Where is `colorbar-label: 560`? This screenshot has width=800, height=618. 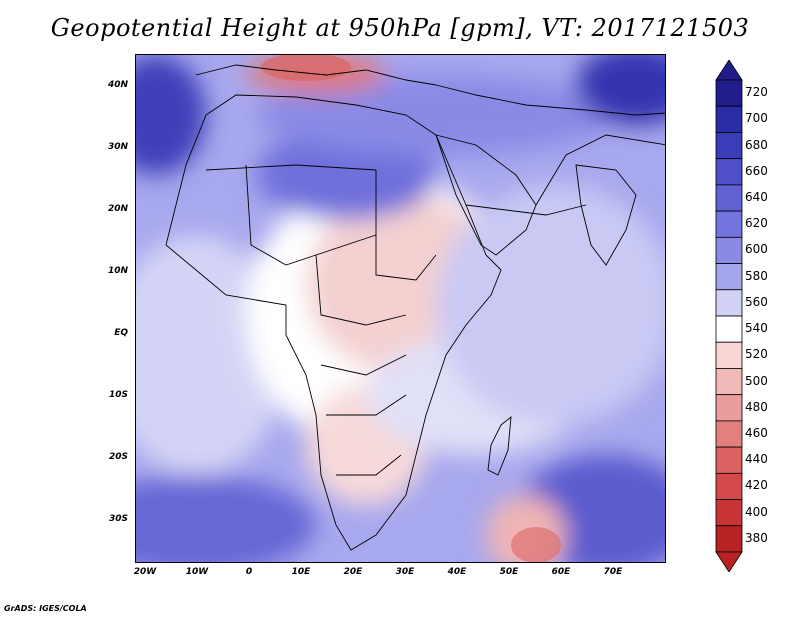 colorbar-label: 560 is located at coordinates (756, 301).